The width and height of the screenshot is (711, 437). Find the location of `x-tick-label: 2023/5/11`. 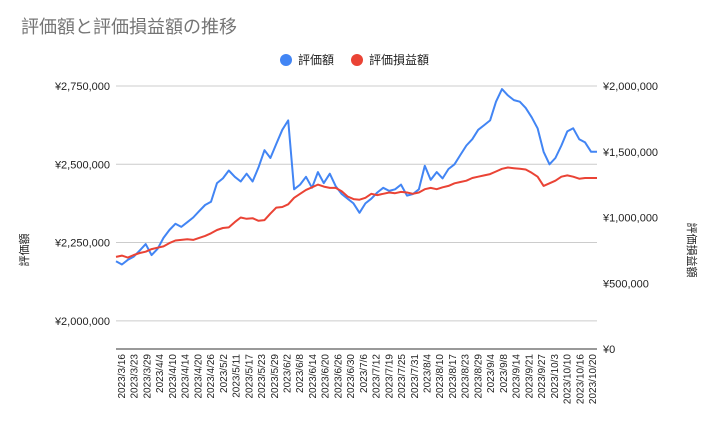

x-tick-label: 2023/5/11 is located at coordinates (237, 376).